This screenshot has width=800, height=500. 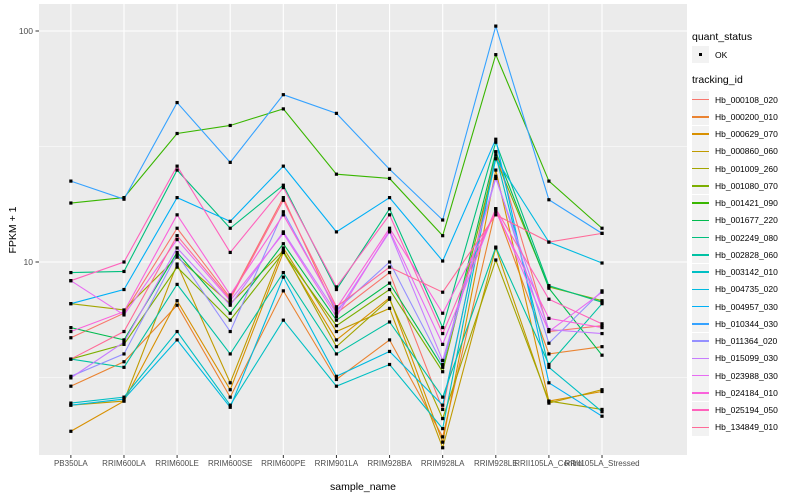 What do you see at coordinates (602, 463) in the screenshot?
I see `x-tick-label: RRII105LA_Stressed` at bounding box center [602, 463].